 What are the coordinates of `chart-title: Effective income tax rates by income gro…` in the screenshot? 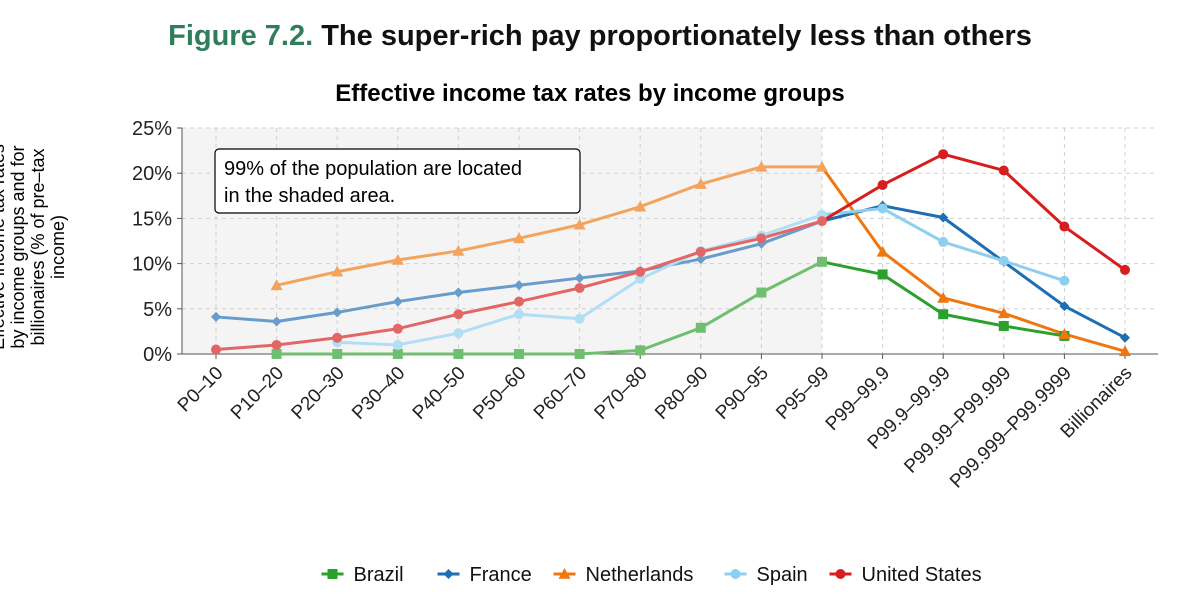 It's located at (590, 93).